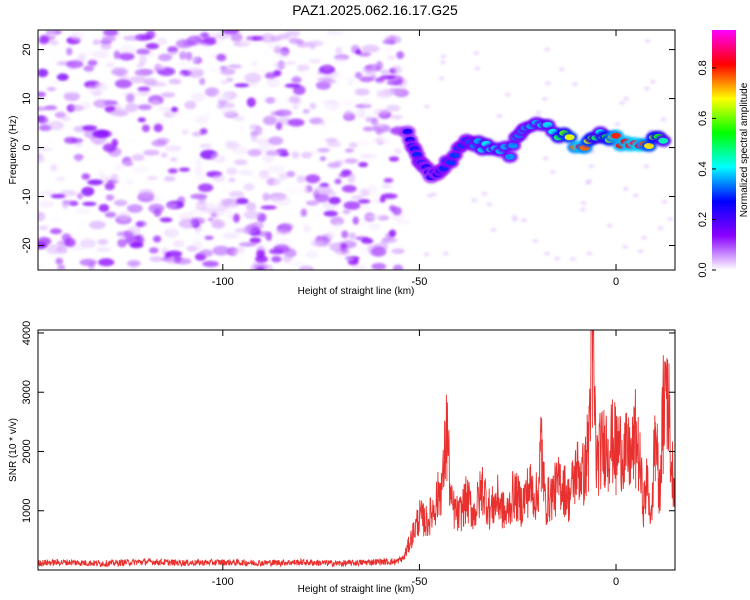 This screenshot has height=600, width=750. Describe the element at coordinates (27, 197) in the screenshot. I see `y-tick-label: -10` at that location.